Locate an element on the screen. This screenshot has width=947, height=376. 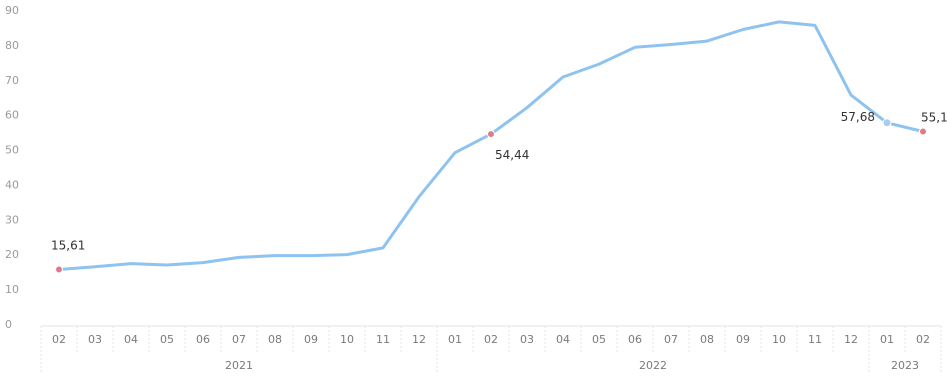
y-tick-label: 10 is located at coordinates (12, 289).